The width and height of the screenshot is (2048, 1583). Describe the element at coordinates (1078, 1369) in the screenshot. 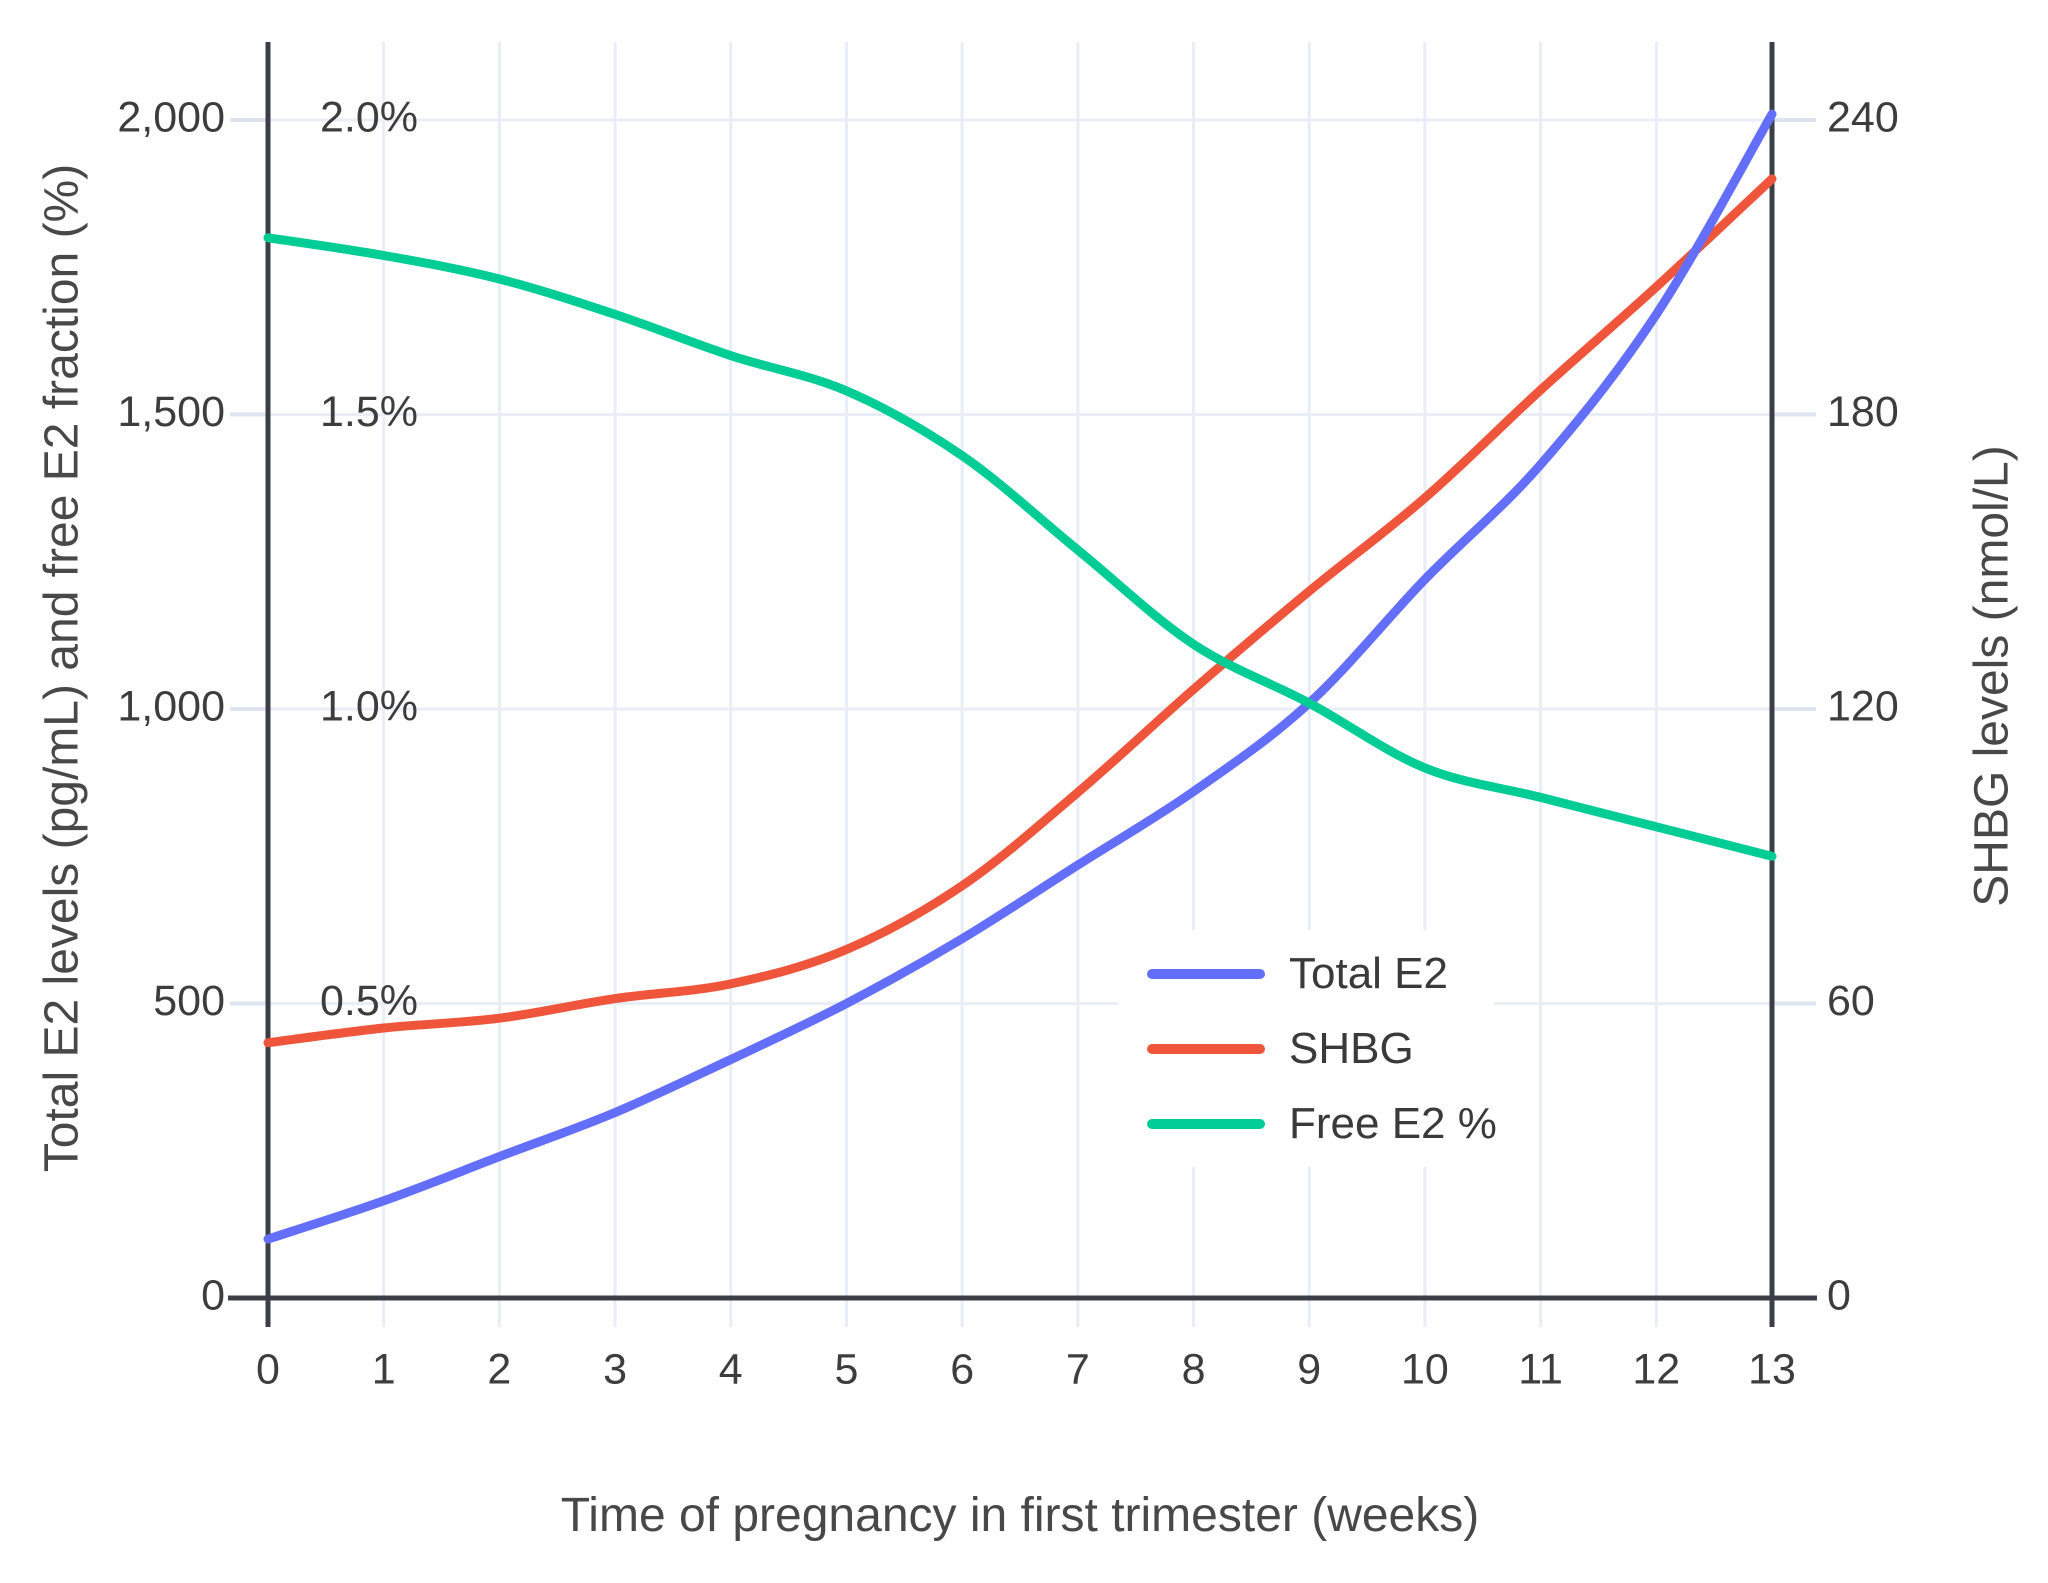

I see `x-tick-label: 7` at that location.